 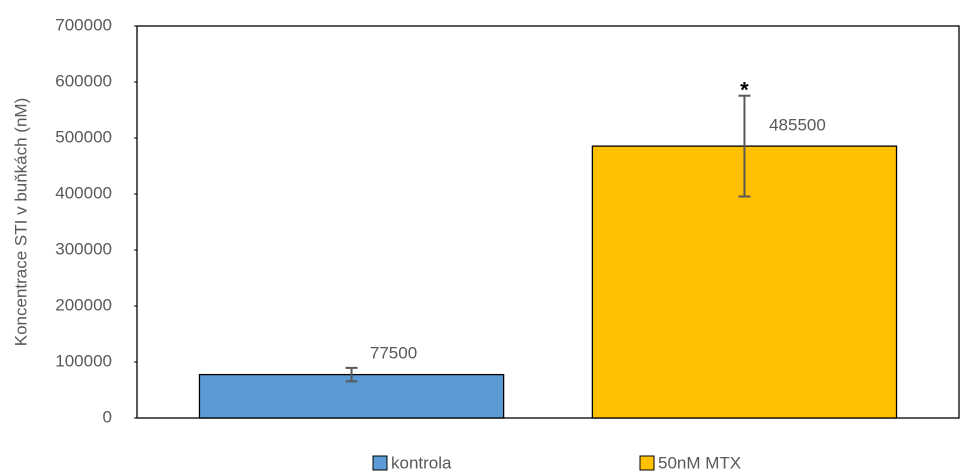 I want to click on legend-label: 50nM MTX, so click(x=699, y=462).